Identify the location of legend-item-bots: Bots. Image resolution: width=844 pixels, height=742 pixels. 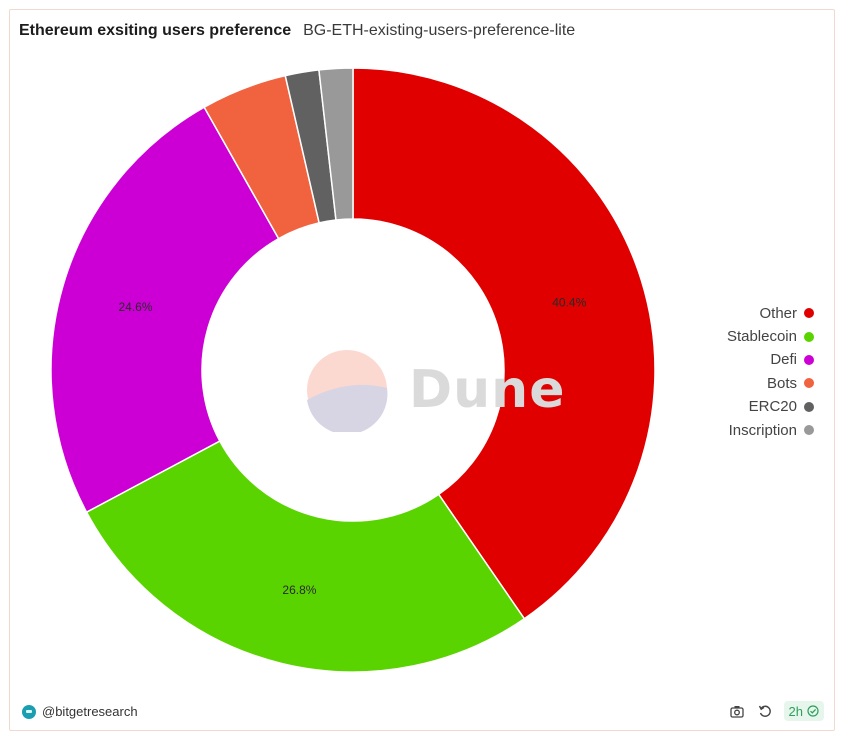
(790, 383).